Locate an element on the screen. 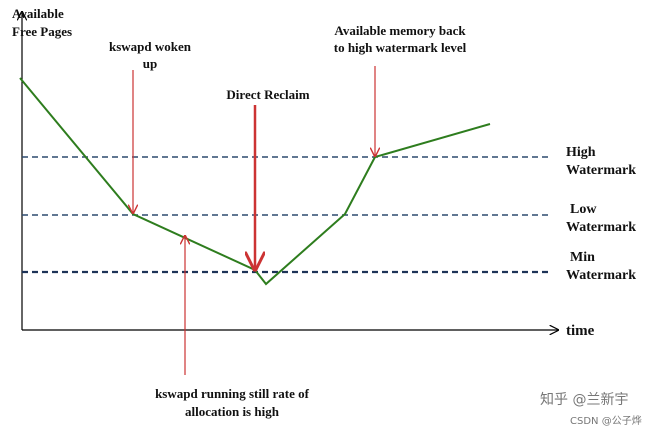  watermark-label: High is located at coordinates (581, 152).